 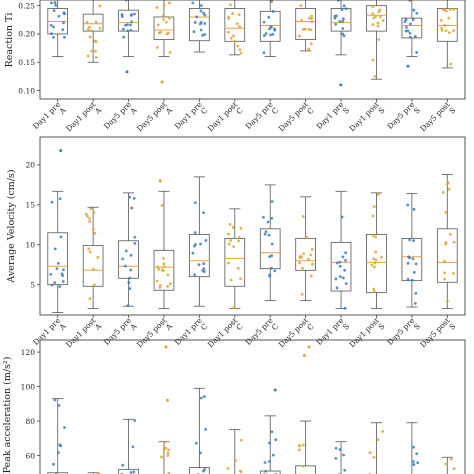 What do you see at coordinates (28, 352) in the screenshot?
I see `y-tick-label: 120` at bounding box center [28, 352].